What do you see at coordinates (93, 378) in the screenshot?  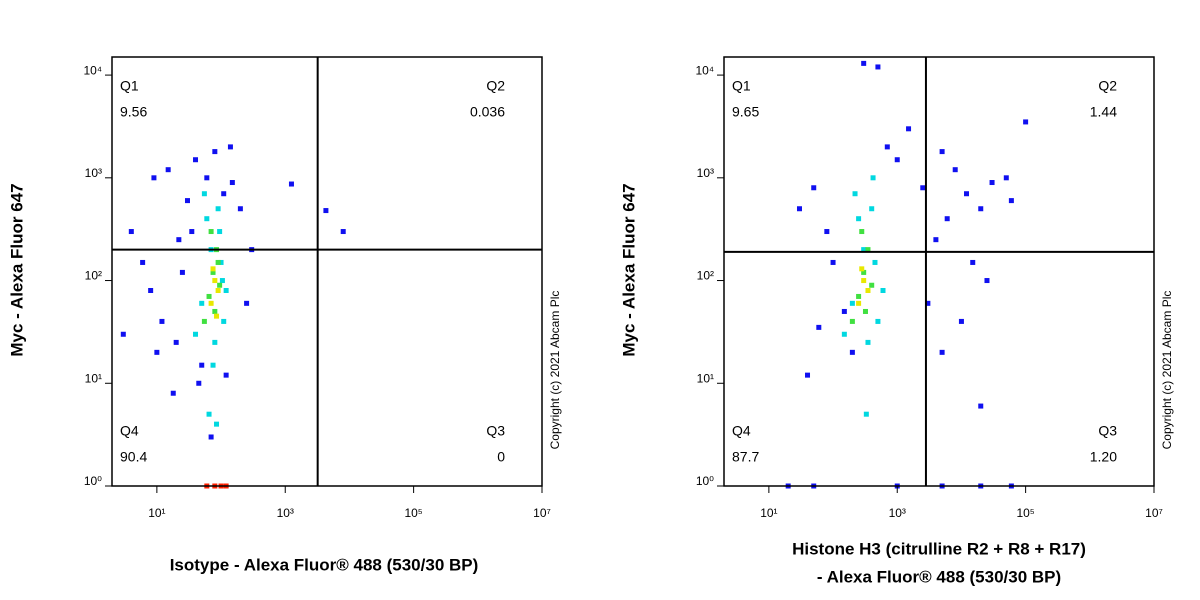 I see `y-tick-label: 10¹` at bounding box center [93, 378].